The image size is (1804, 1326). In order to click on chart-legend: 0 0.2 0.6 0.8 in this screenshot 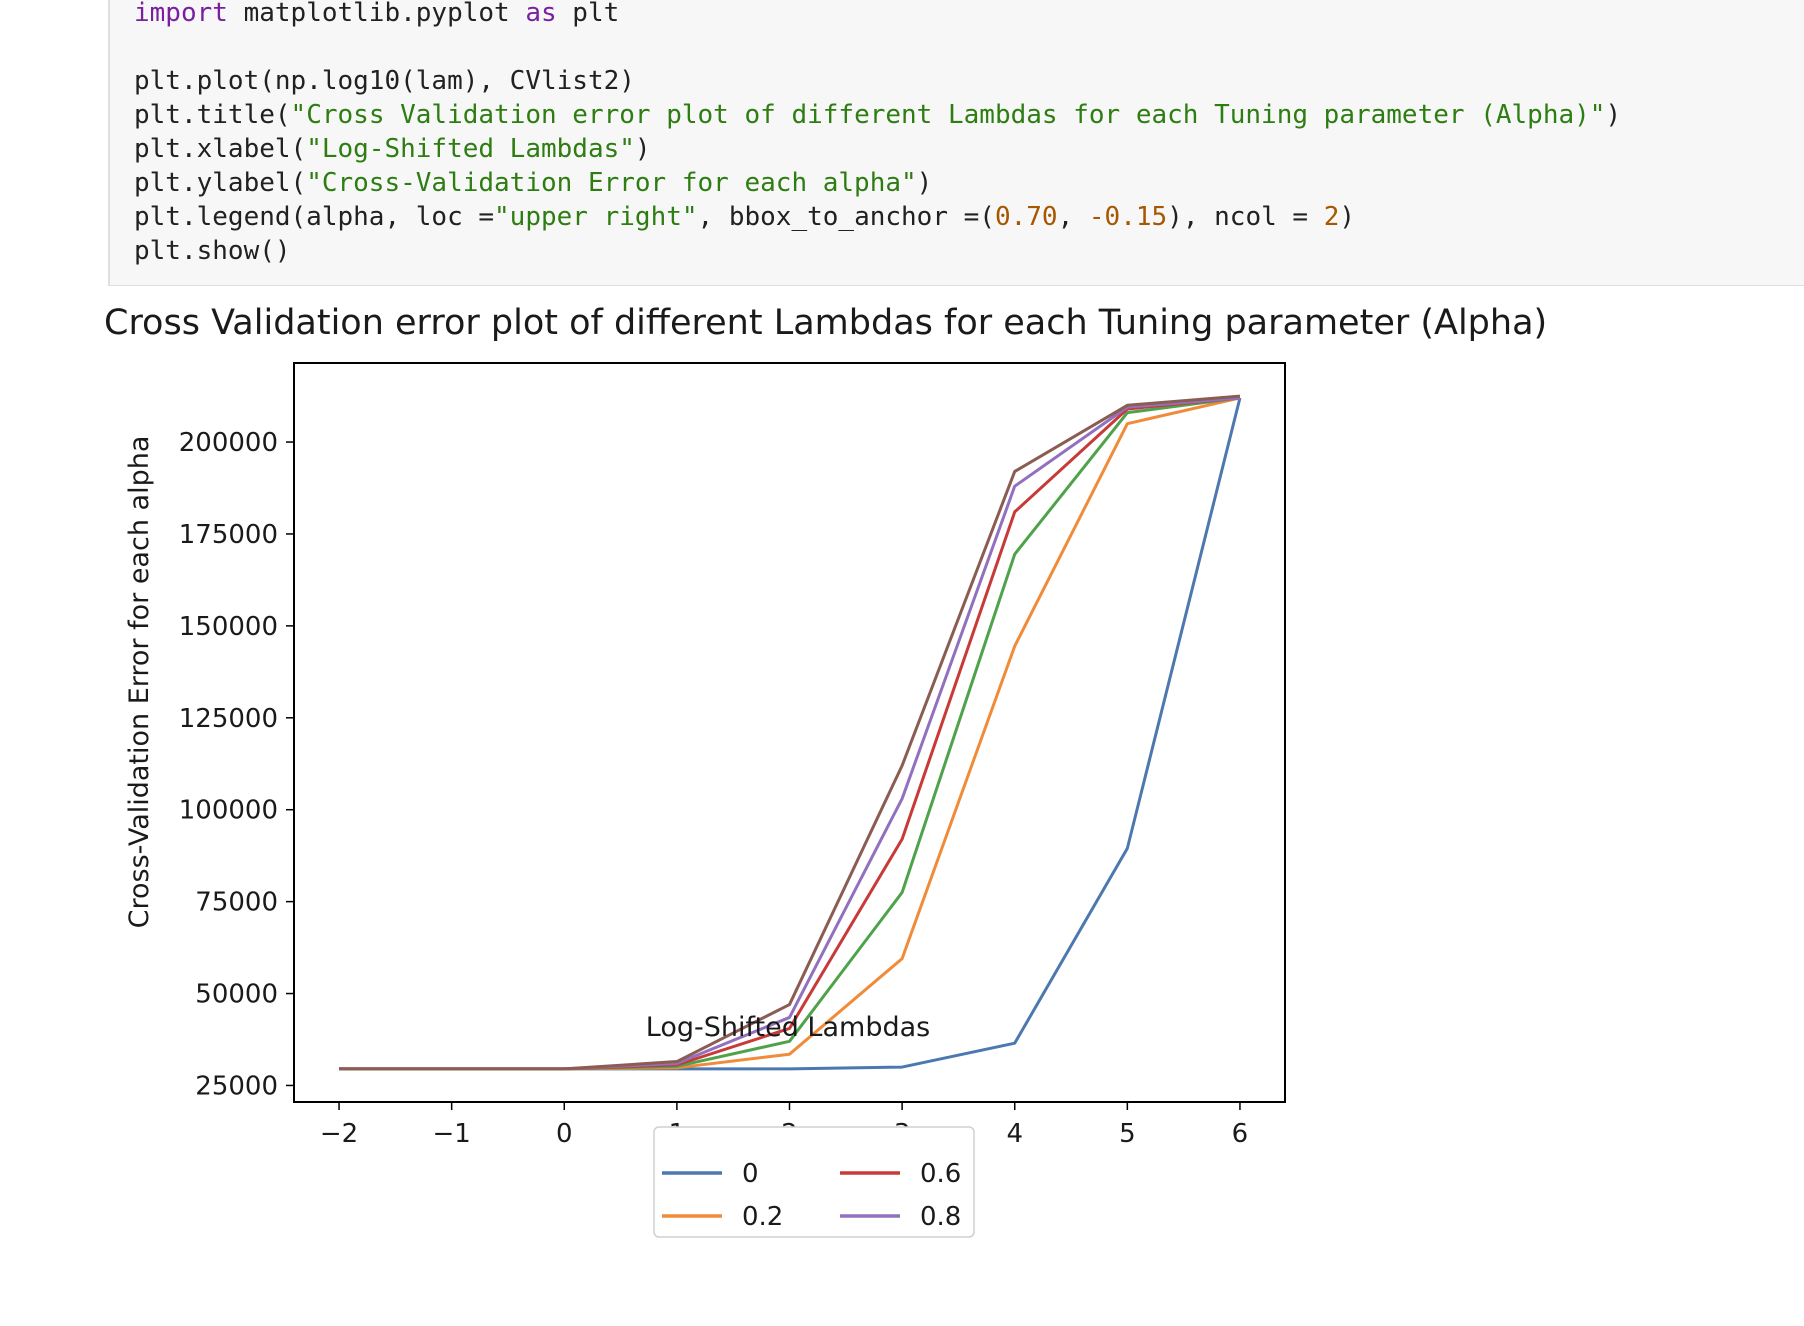, I will do `click(814, 1182)`.